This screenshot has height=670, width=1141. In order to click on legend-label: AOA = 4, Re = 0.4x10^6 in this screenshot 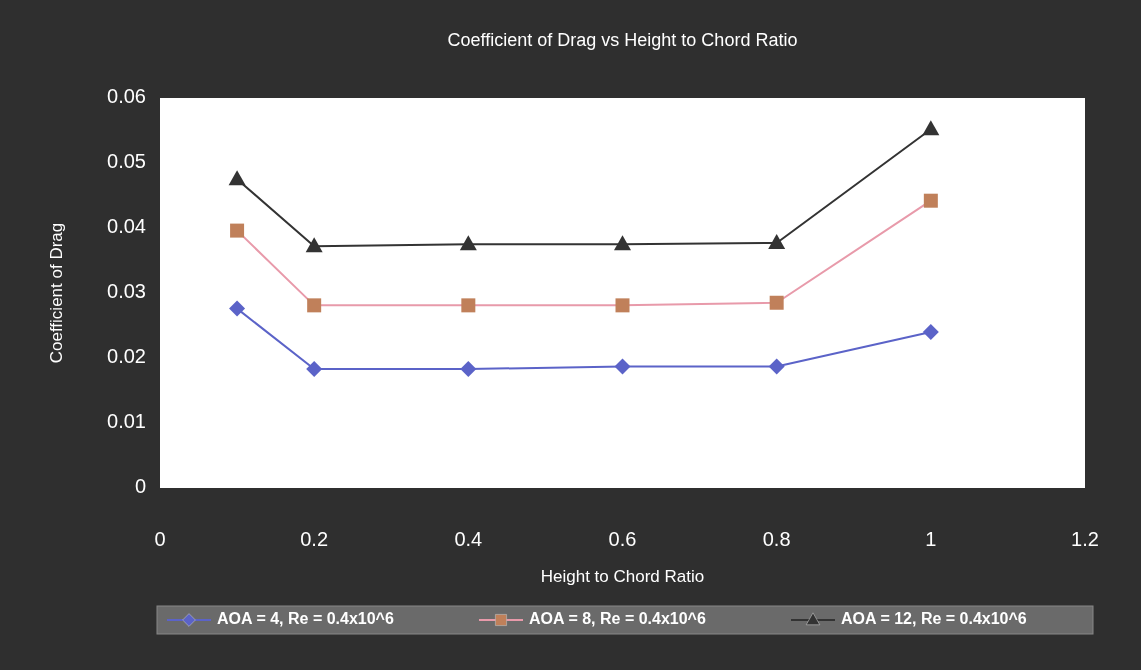, I will do `click(305, 619)`.